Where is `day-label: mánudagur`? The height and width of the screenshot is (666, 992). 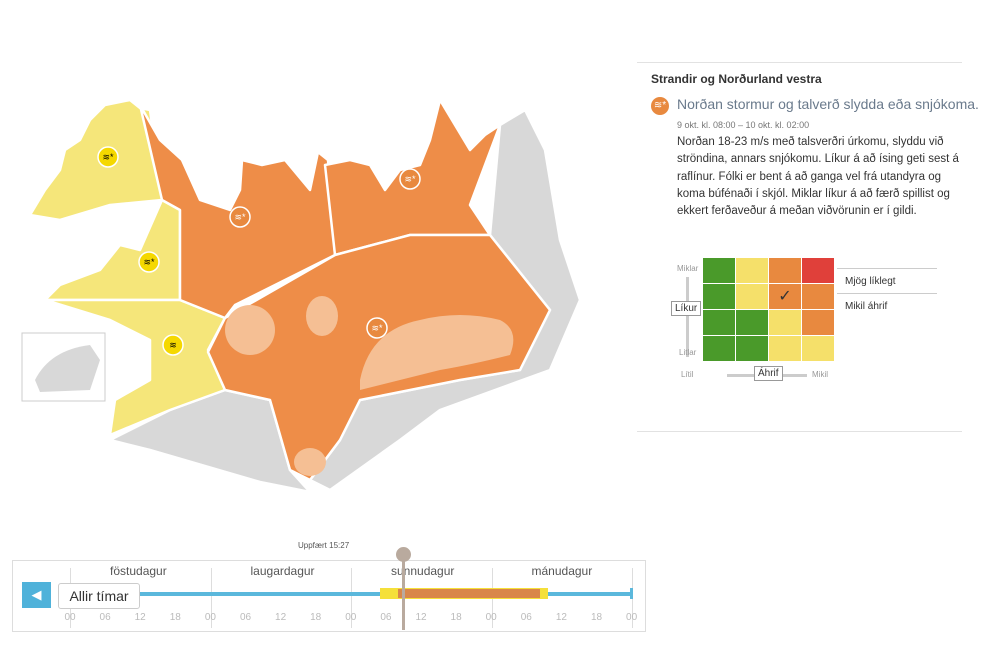 day-label: mánudagur is located at coordinates (562, 571).